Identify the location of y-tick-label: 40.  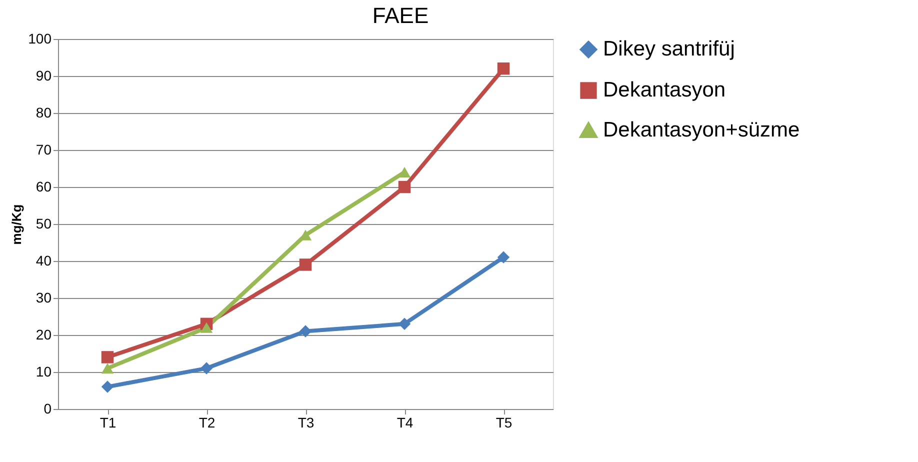
(44, 260).